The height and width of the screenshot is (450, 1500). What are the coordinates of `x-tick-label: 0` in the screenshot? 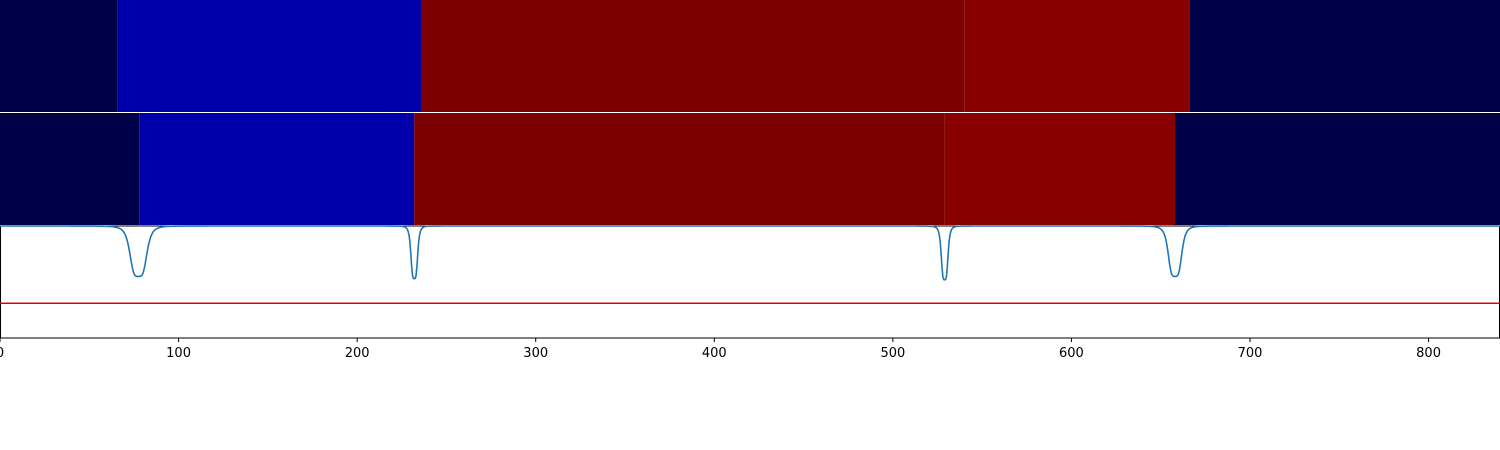 It's located at (2, 353).